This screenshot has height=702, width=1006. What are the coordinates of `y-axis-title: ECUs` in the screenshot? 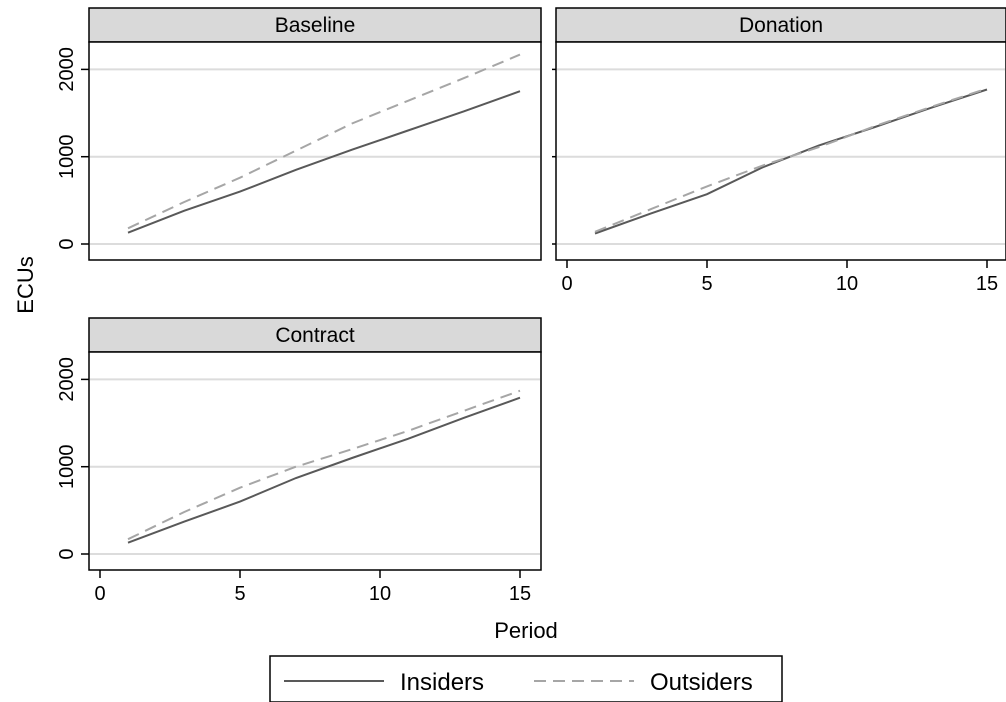 It's located at (25, 284).